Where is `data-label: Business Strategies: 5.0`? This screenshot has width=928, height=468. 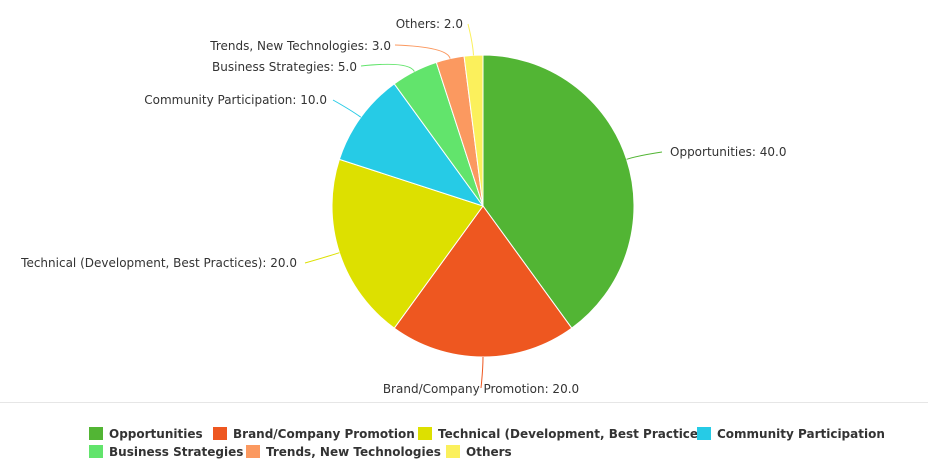 data-label: Business Strategies: 5.0 is located at coordinates (284, 67).